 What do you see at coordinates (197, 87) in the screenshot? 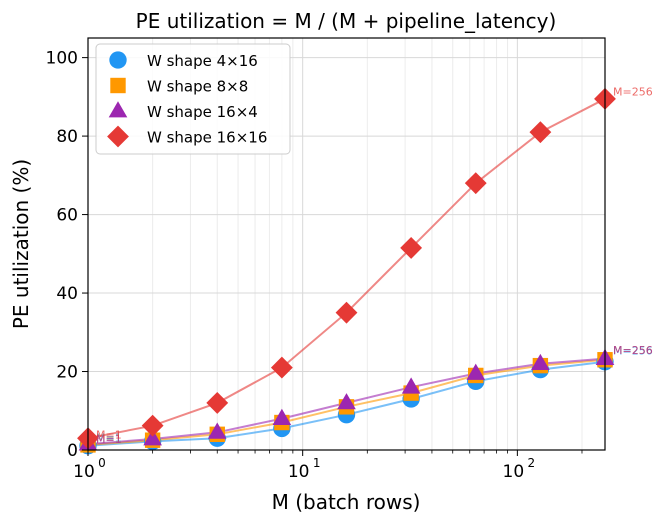
I see `legend-label: W shape 8×8` at bounding box center [197, 87].